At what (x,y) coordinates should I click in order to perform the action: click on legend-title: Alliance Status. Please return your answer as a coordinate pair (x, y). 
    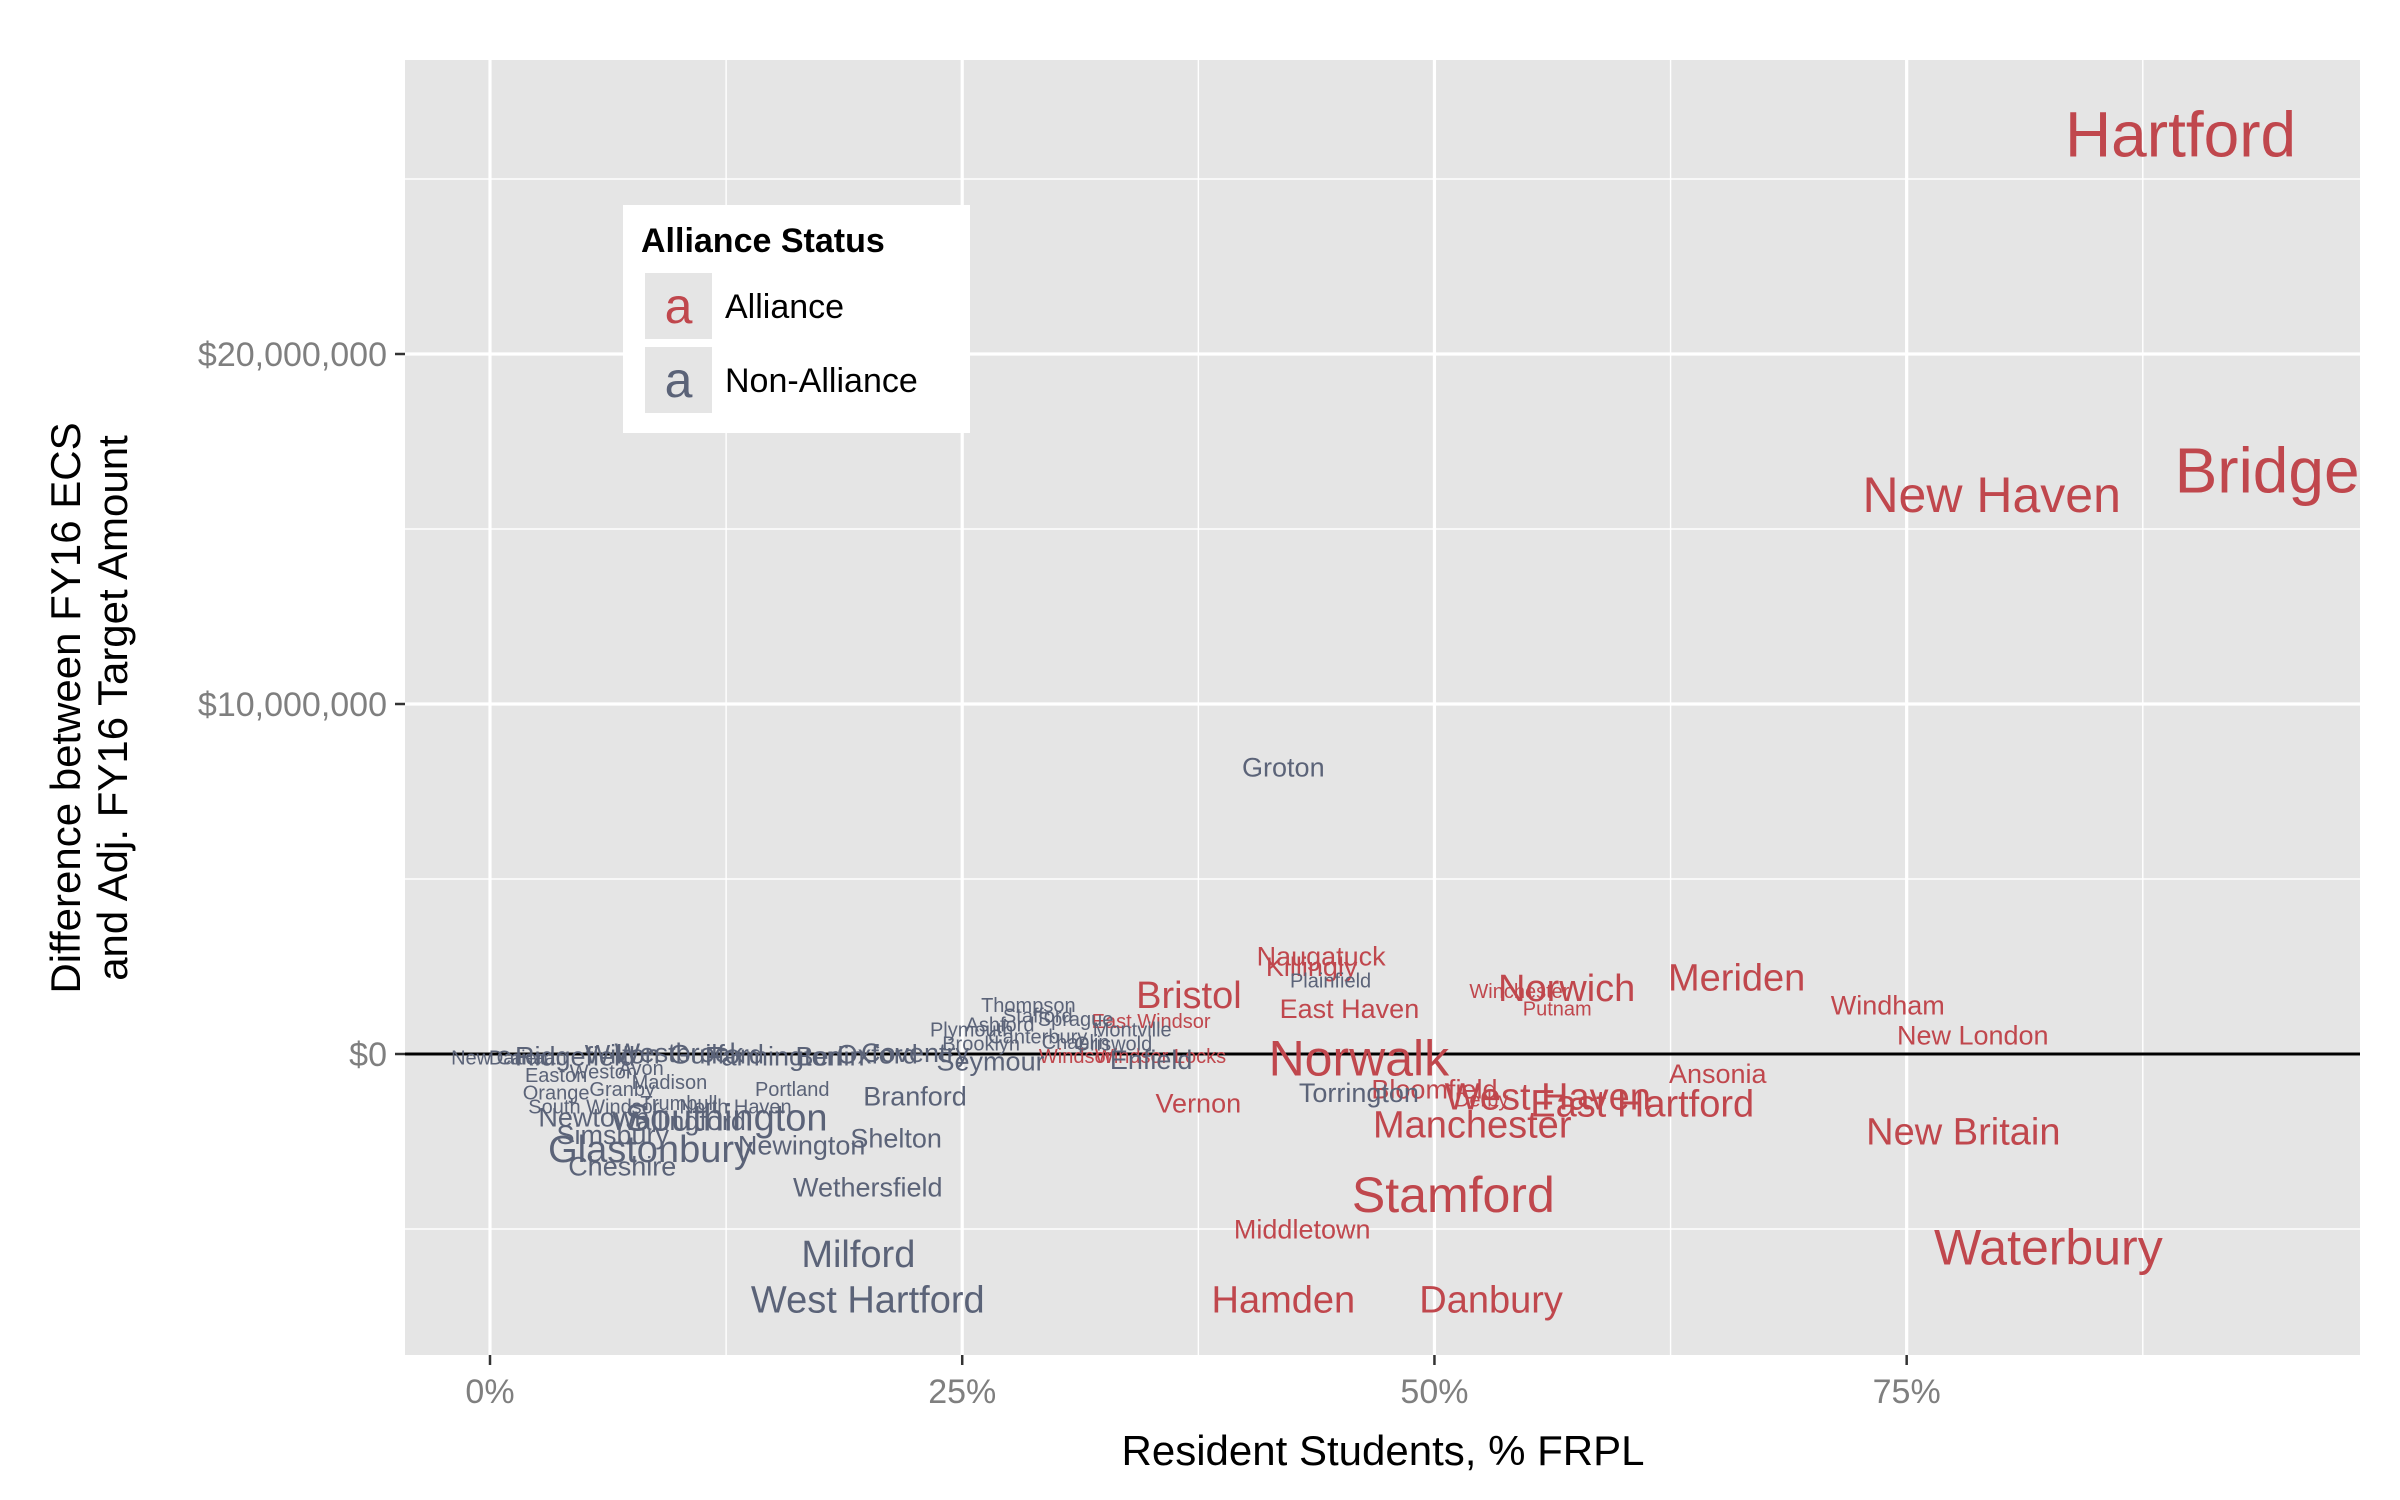
    Looking at the image, I should click on (763, 241).